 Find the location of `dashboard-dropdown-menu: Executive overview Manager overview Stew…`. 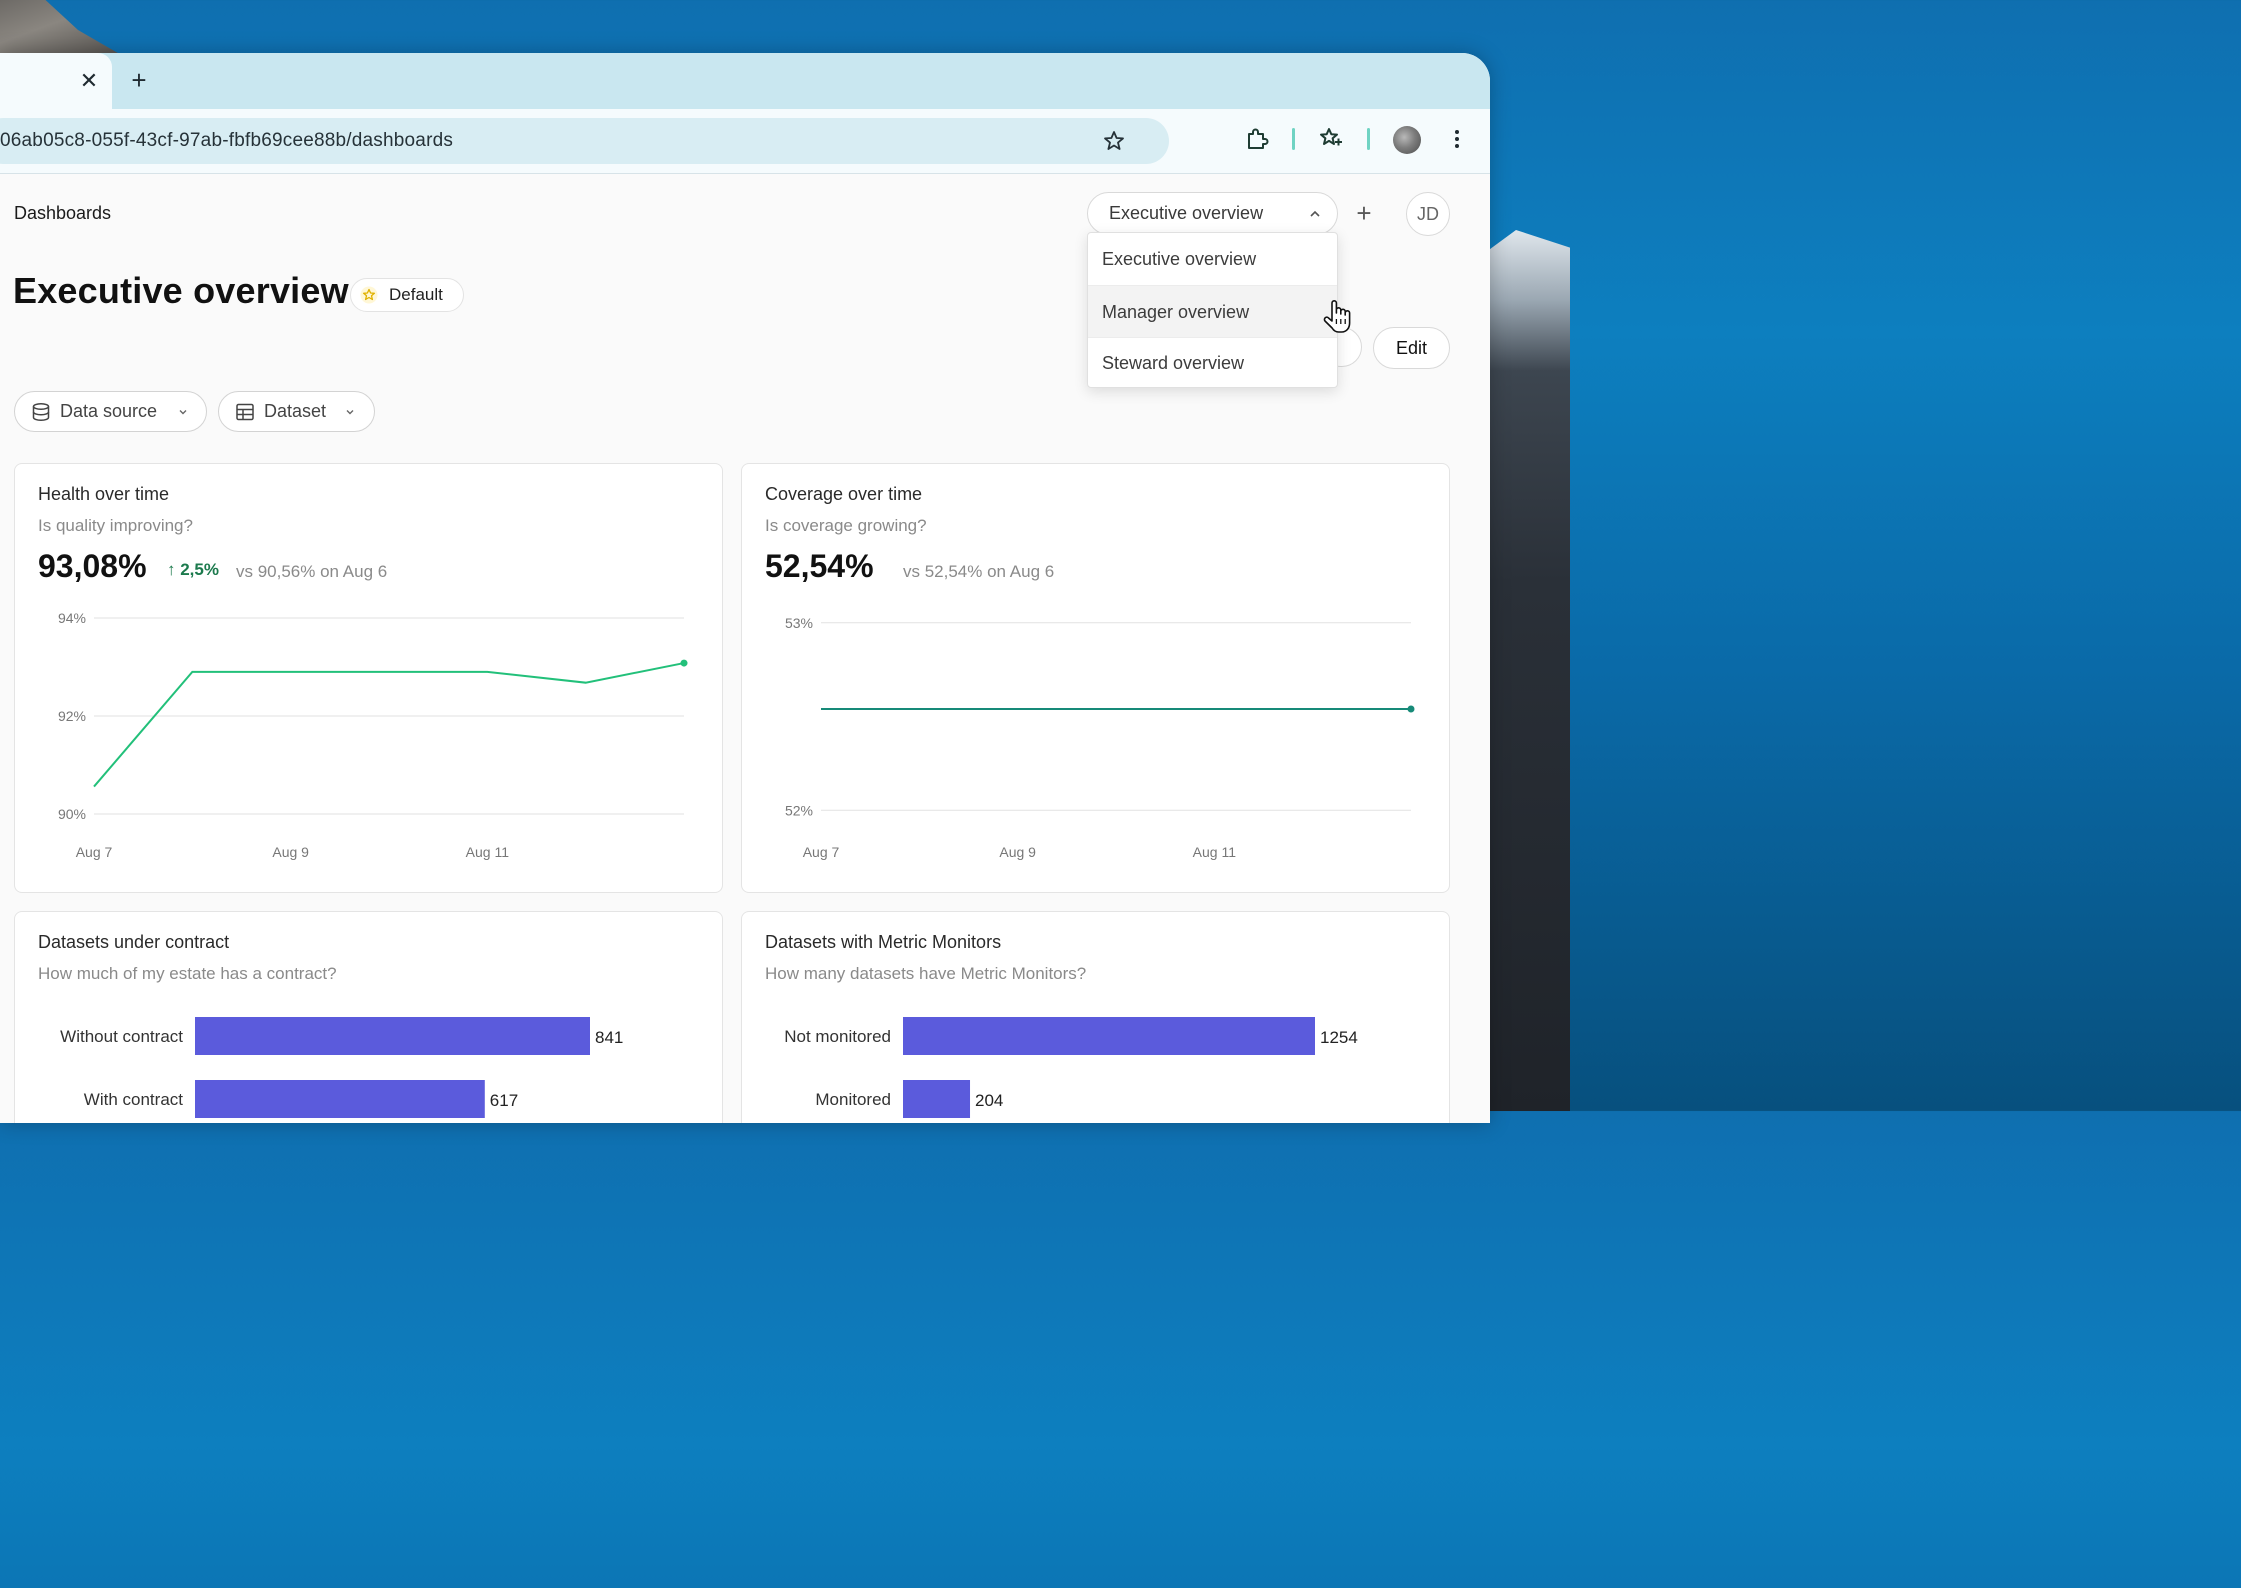

dashboard-dropdown-menu: Executive overview Manager overview Stew… is located at coordinates (1212, 310).